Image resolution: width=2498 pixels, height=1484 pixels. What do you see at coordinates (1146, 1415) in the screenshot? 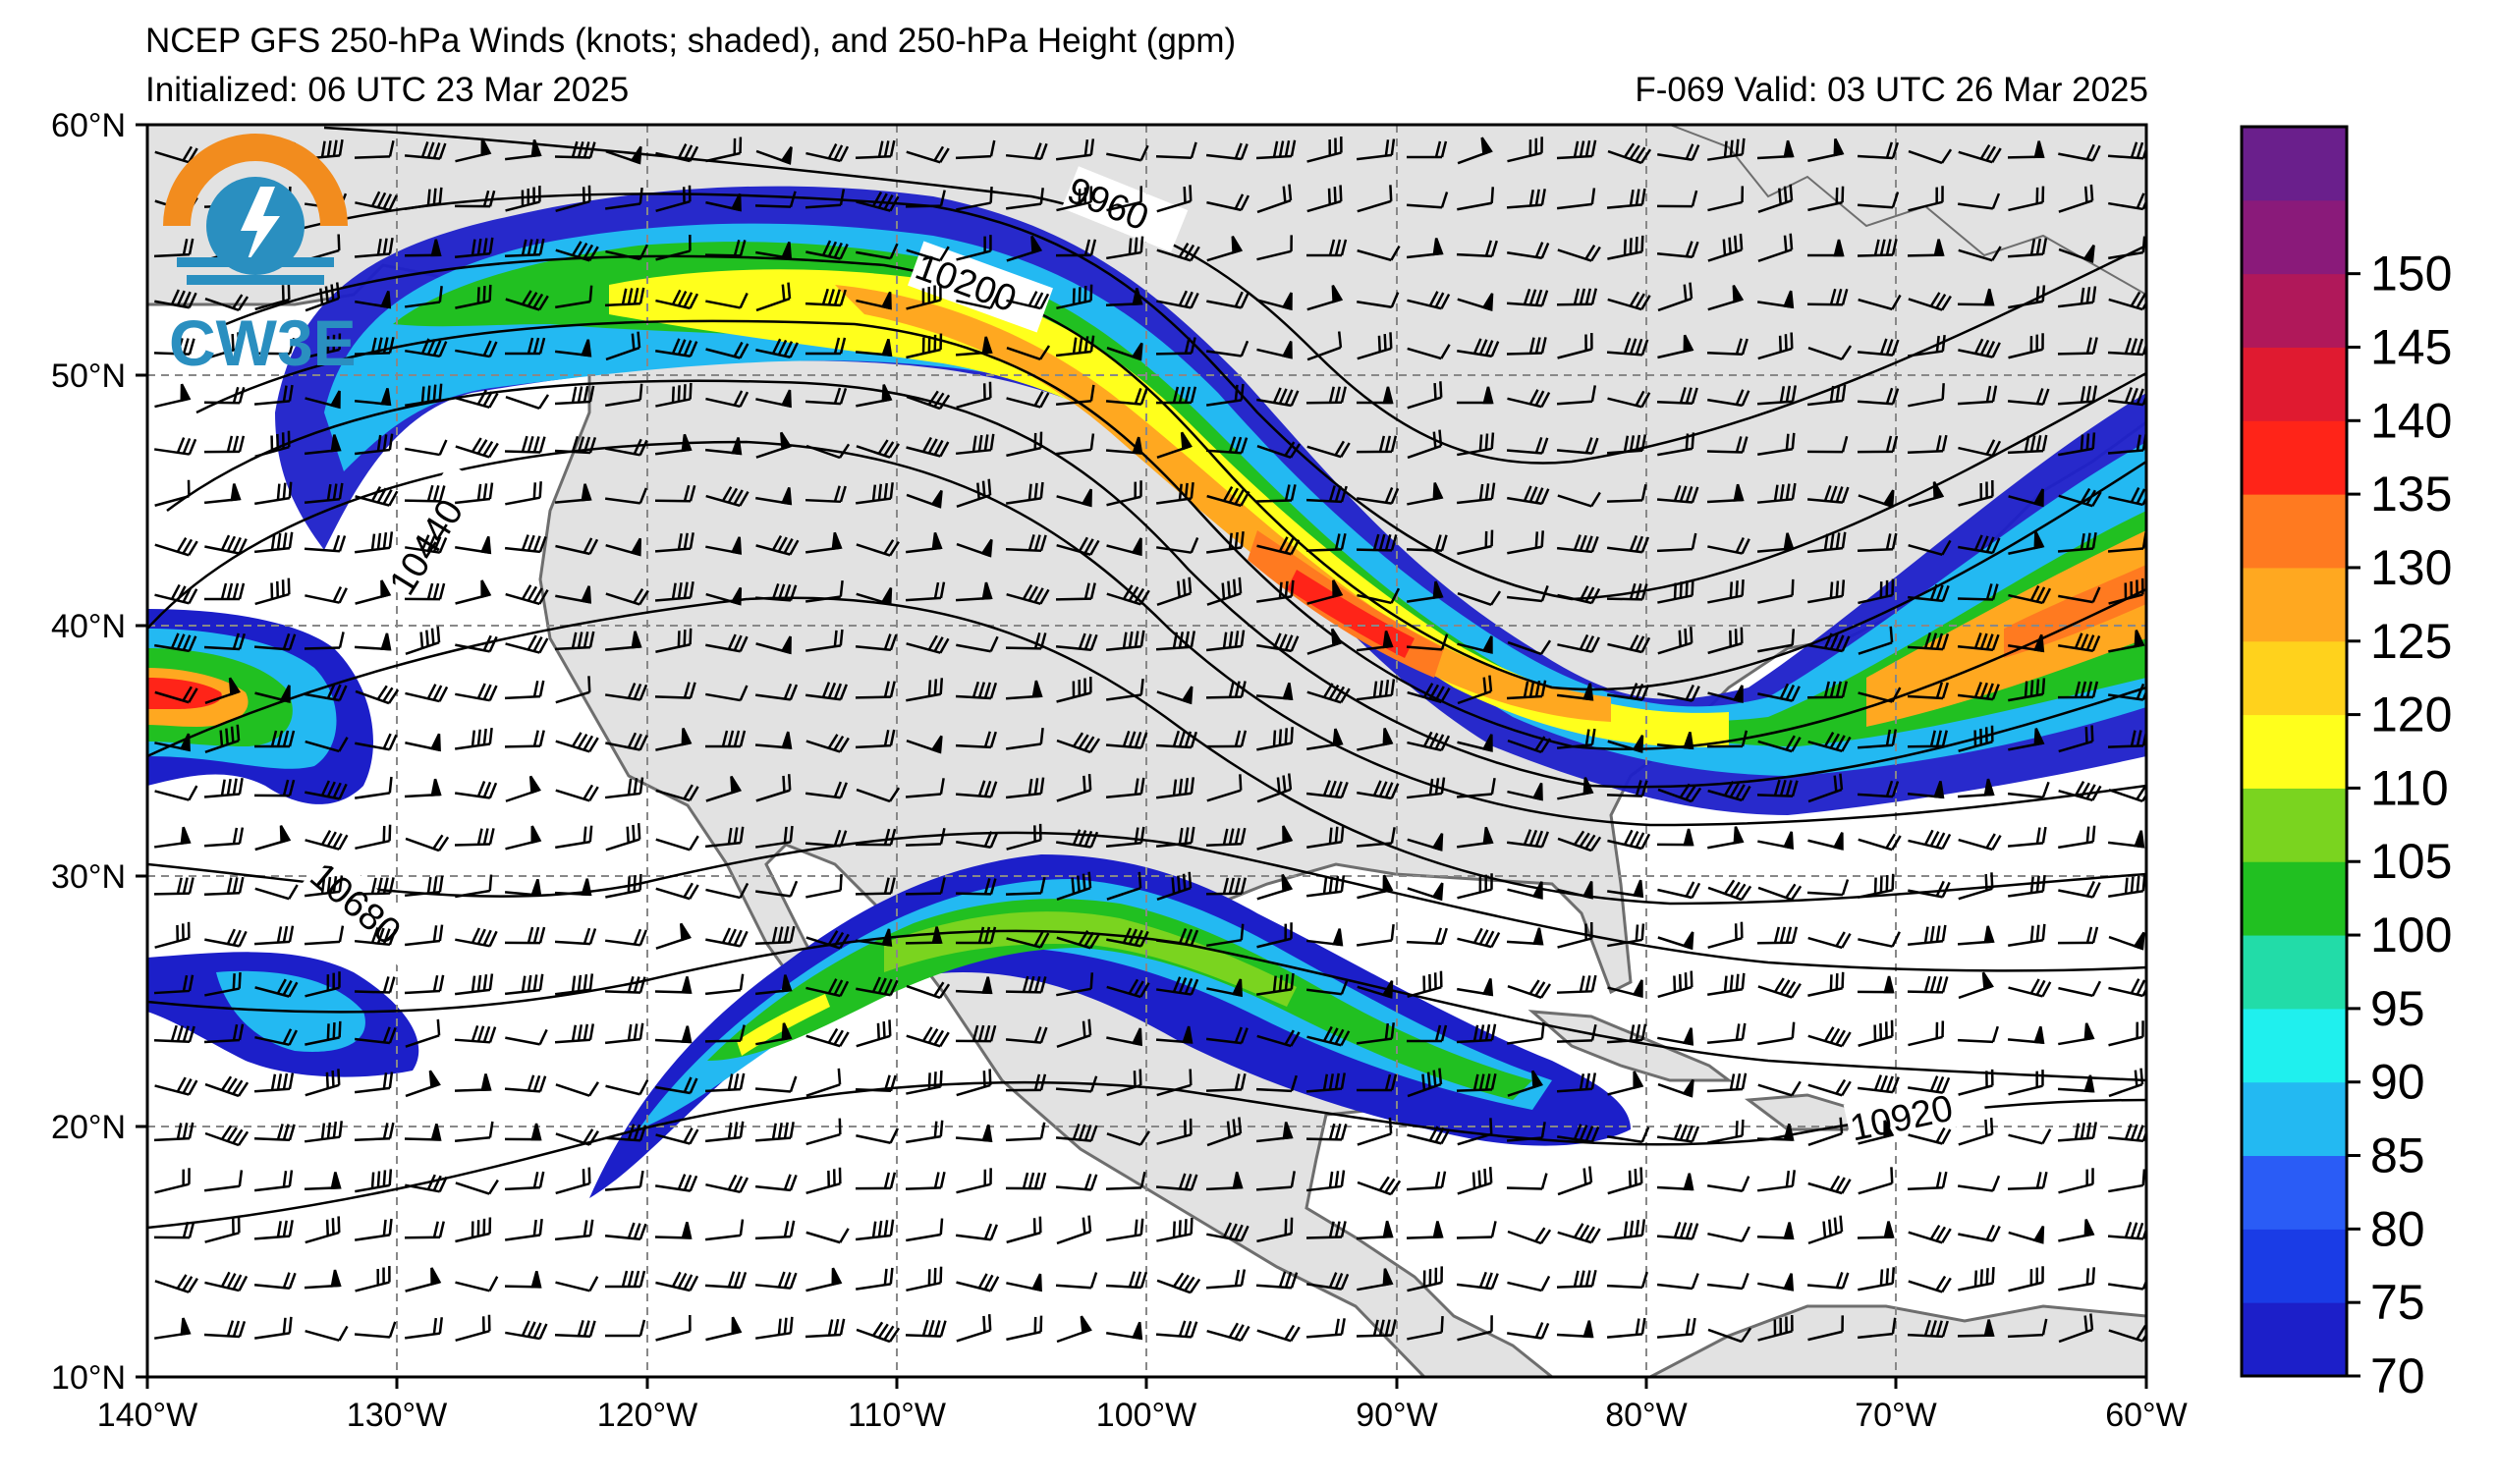
I see `lon-label: 100°W` at bounding box center [1146, 1415].